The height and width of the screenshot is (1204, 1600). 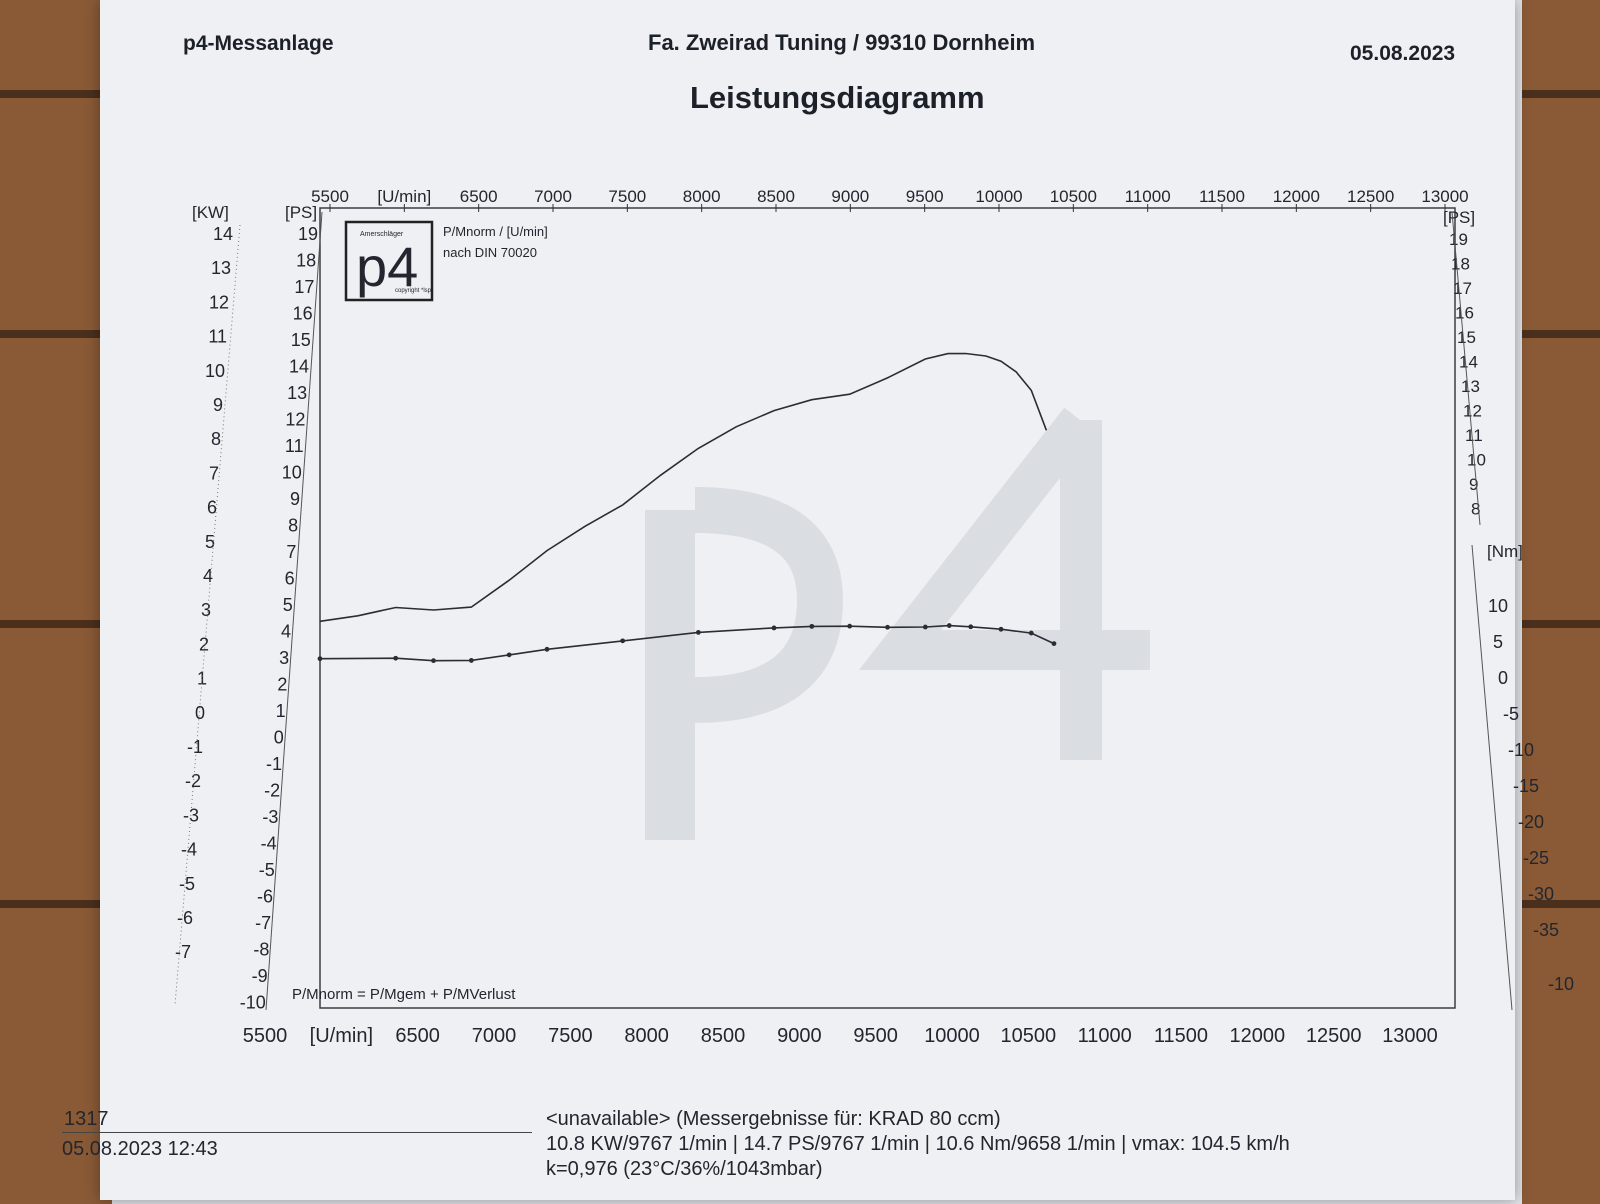 What do you see at coordinates (1498, 606) in the screenshot?
I see `nm-tick: 10` at bounding box center [1498, 606].